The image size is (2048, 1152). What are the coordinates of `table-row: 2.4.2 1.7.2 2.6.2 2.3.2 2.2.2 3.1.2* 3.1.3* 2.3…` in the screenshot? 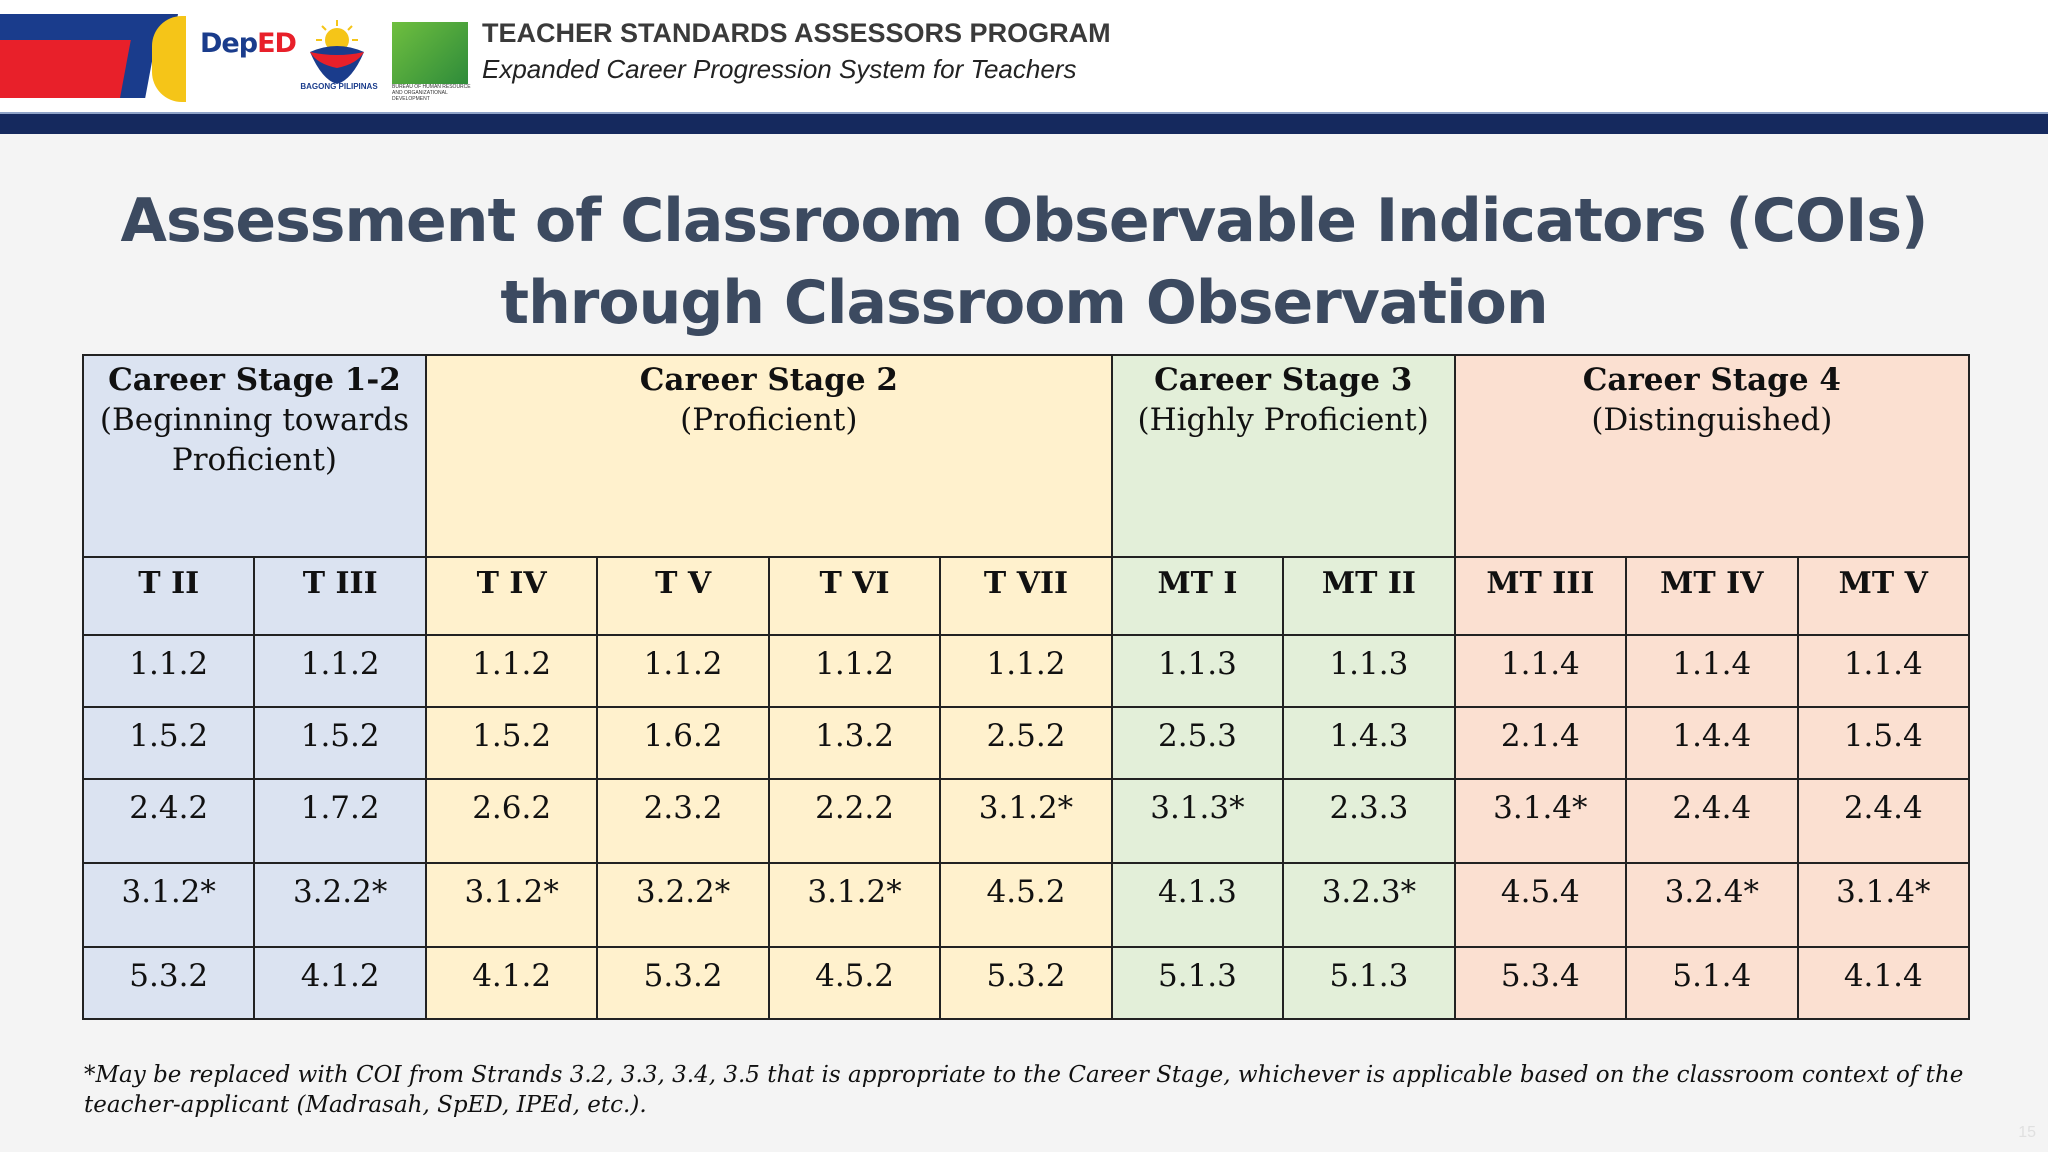 It's located at (1026, 821).